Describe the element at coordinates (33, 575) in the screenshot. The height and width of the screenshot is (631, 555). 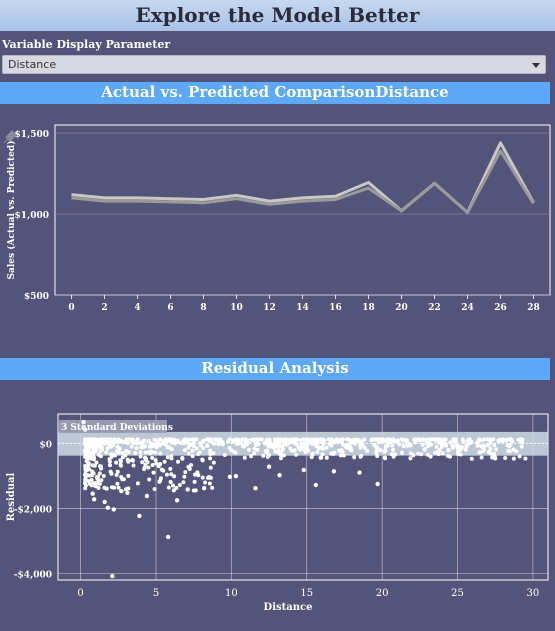
I see `y-tick-label: -$4,000` at that location.